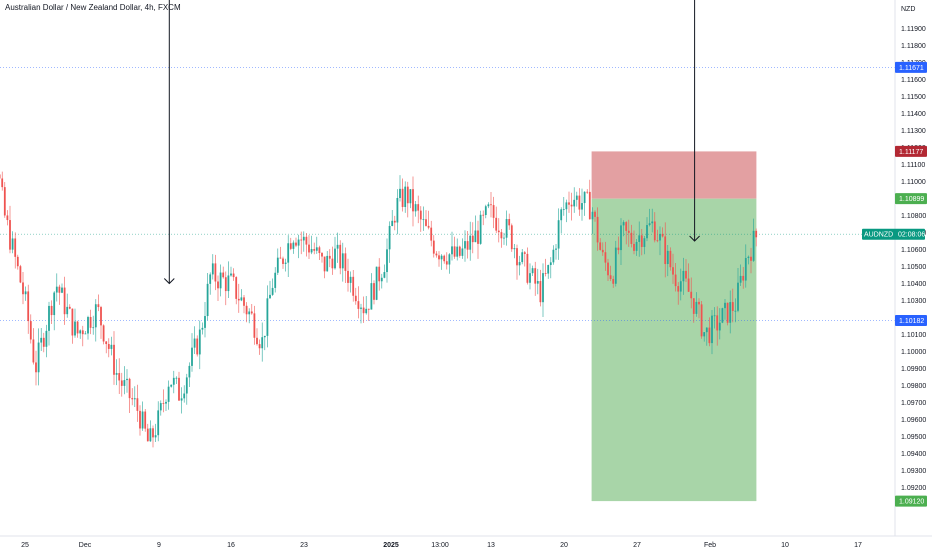 The image size is (932, 550). I want to click on upper-level-label: 1.11671, so click(911, 68).